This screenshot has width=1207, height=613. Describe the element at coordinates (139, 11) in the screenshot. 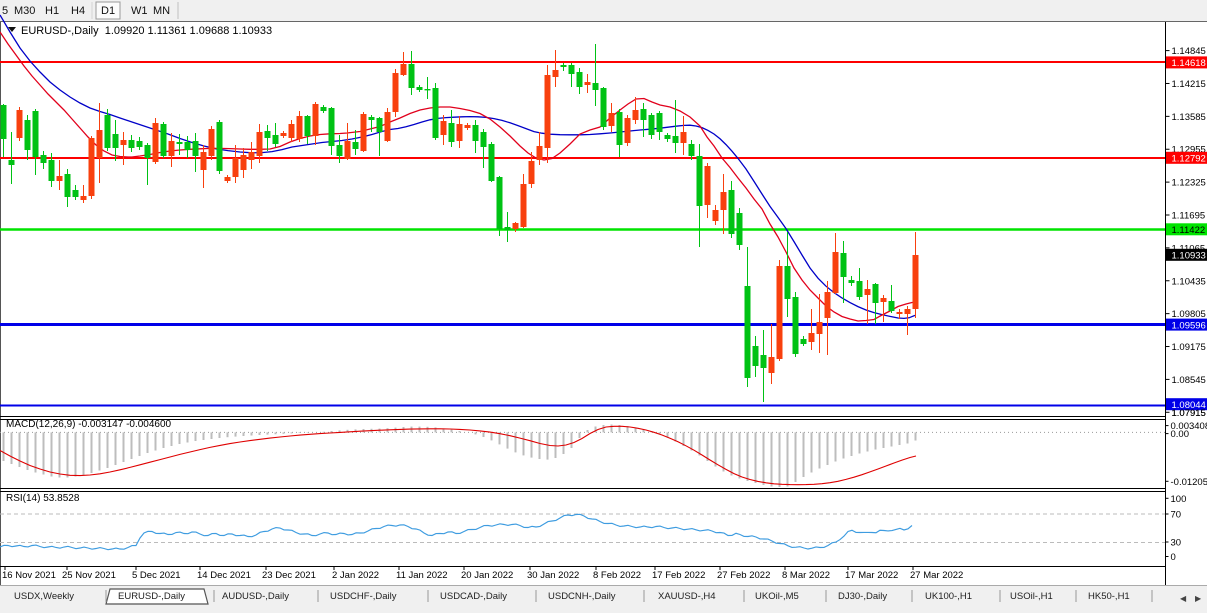

I see `svg-text: W1` at that location.